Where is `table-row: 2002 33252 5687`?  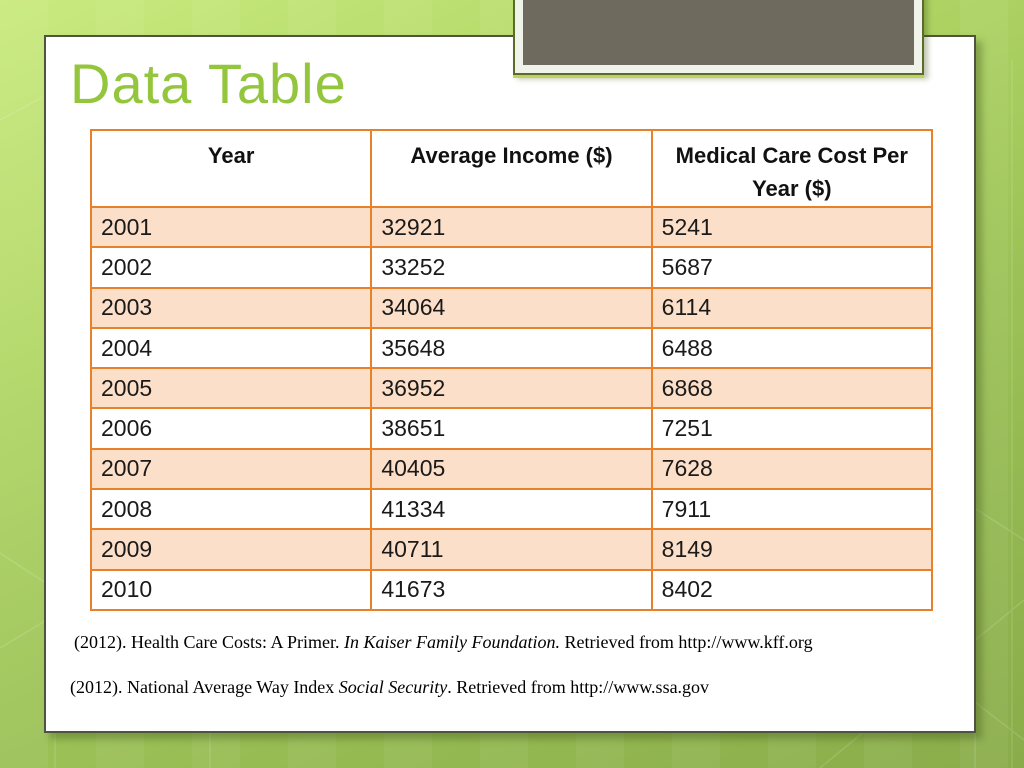
table-row: 2002 33252 5687 is located at coordinates (511, 267).